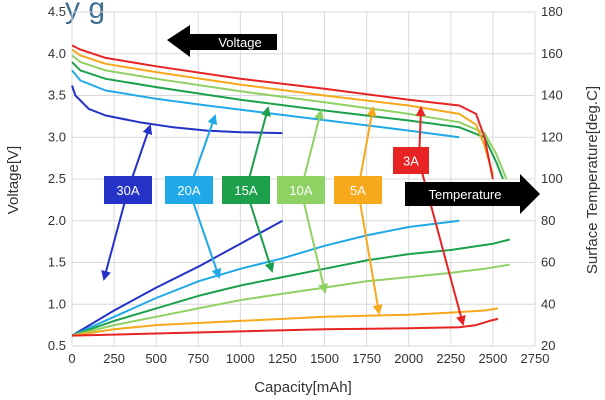 This screenshot has width=605, height=400. Describe the element at coordinates (57, 136) in the screenshot. I see `y-tick-label: 3.0` at that location.